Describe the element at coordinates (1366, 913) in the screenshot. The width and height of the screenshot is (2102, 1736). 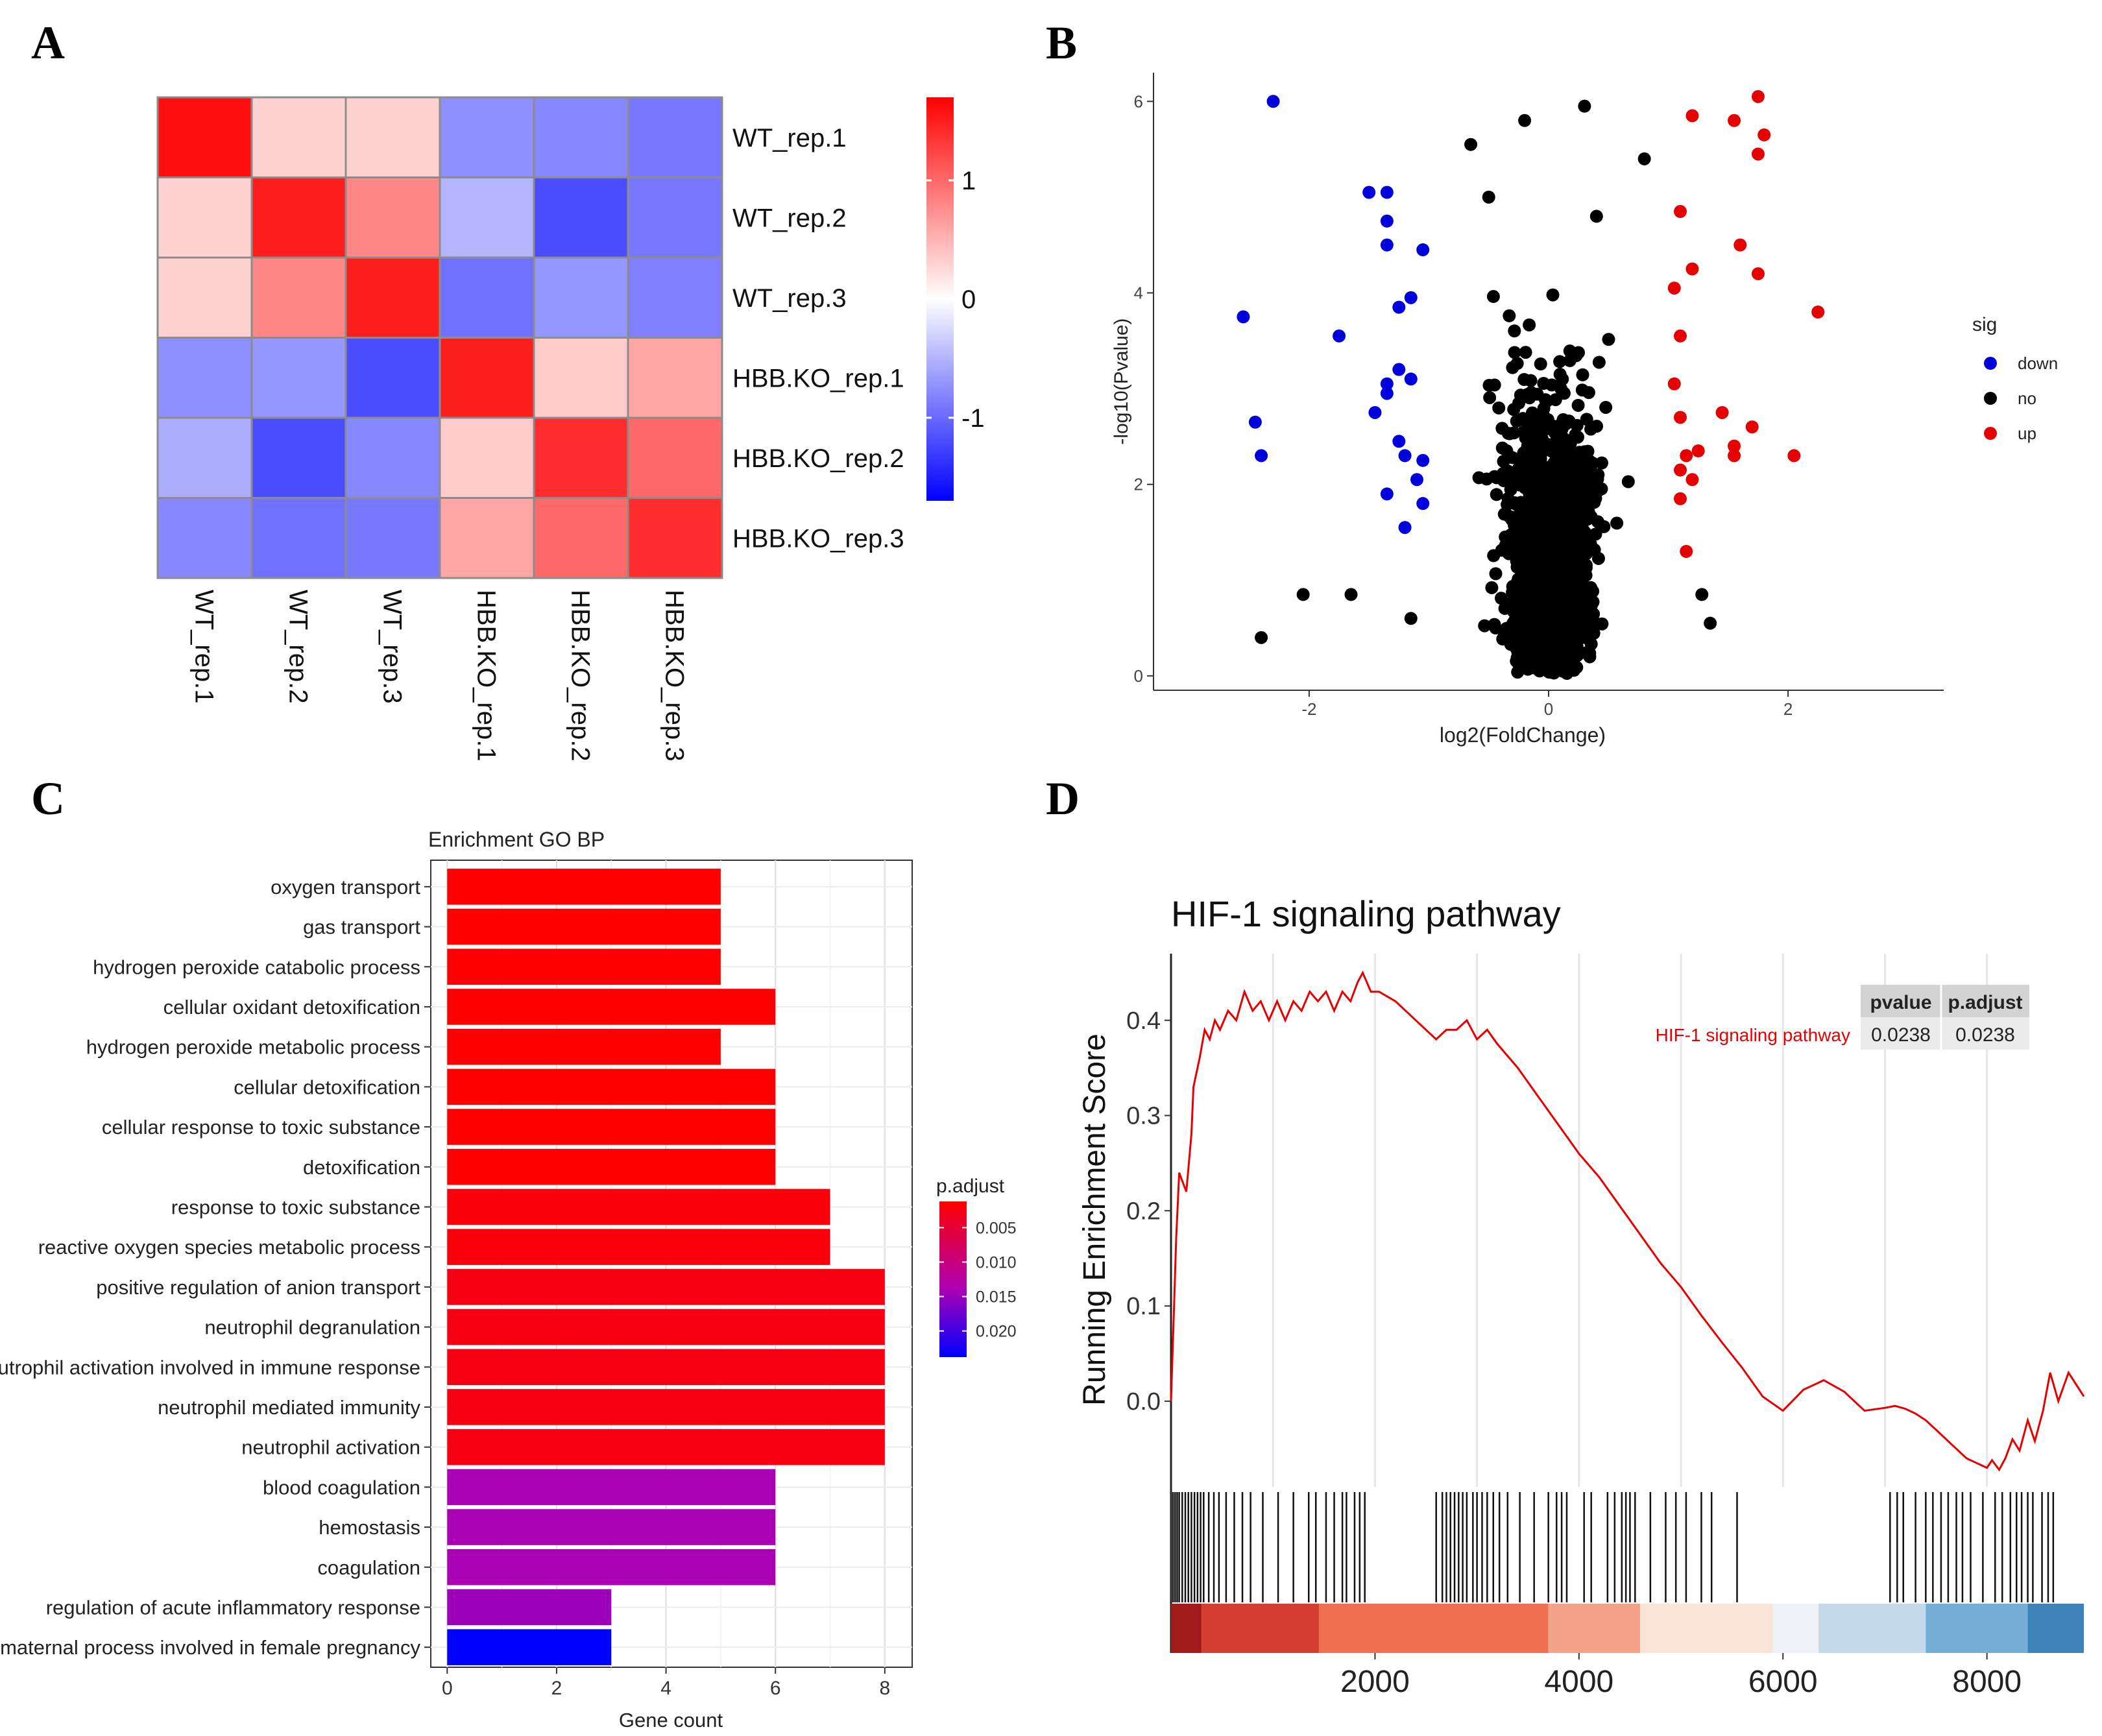
I see `gsea-title: HIF-1 signaling pathway` at that location.